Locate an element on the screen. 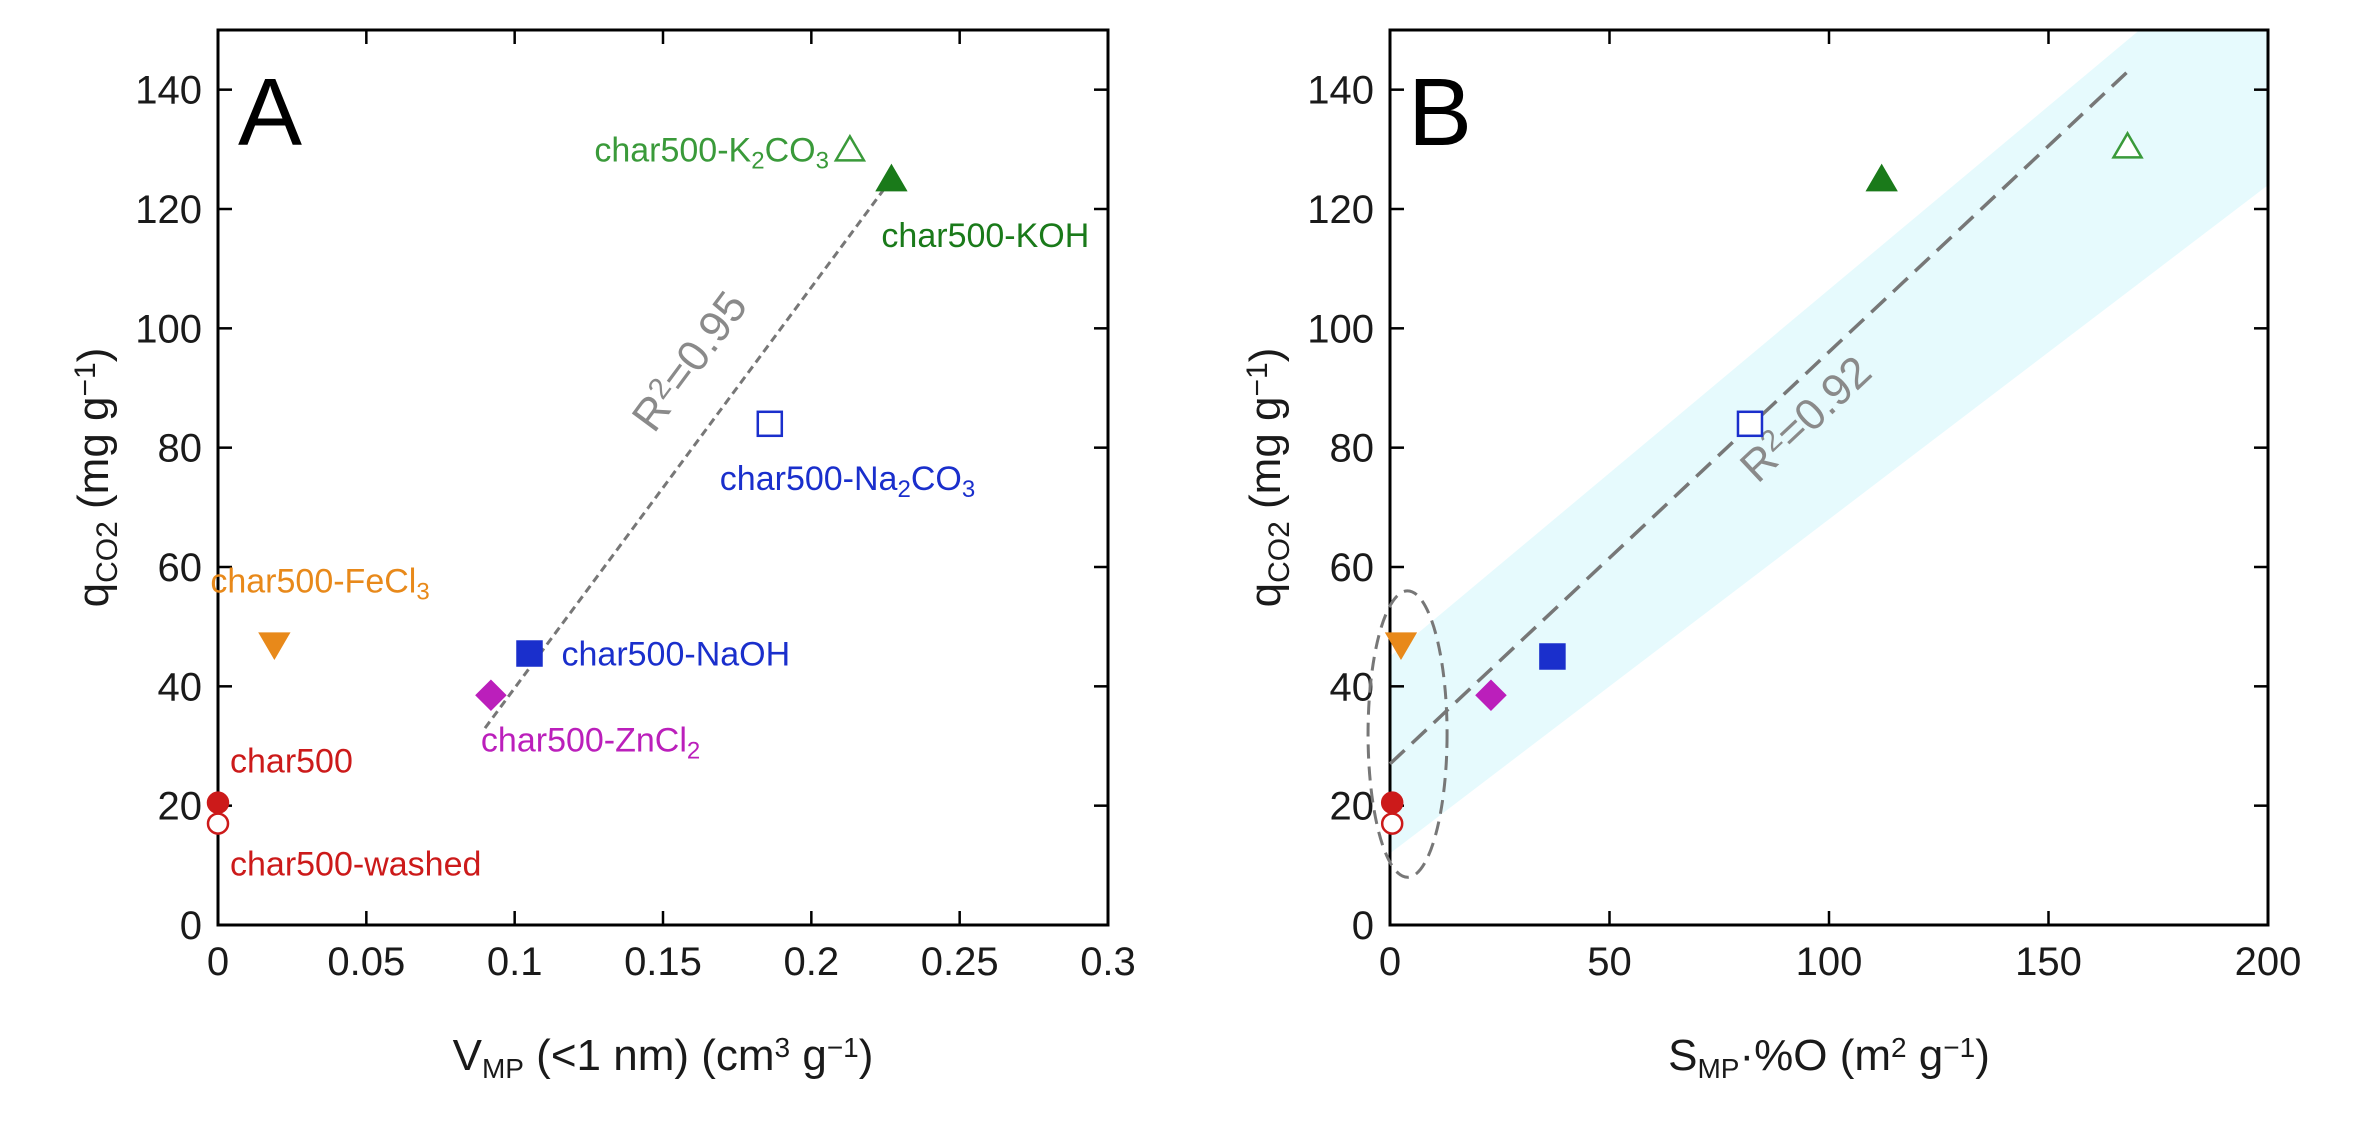  x-tick-label: 0.25 is located at coordinates (960, 962).